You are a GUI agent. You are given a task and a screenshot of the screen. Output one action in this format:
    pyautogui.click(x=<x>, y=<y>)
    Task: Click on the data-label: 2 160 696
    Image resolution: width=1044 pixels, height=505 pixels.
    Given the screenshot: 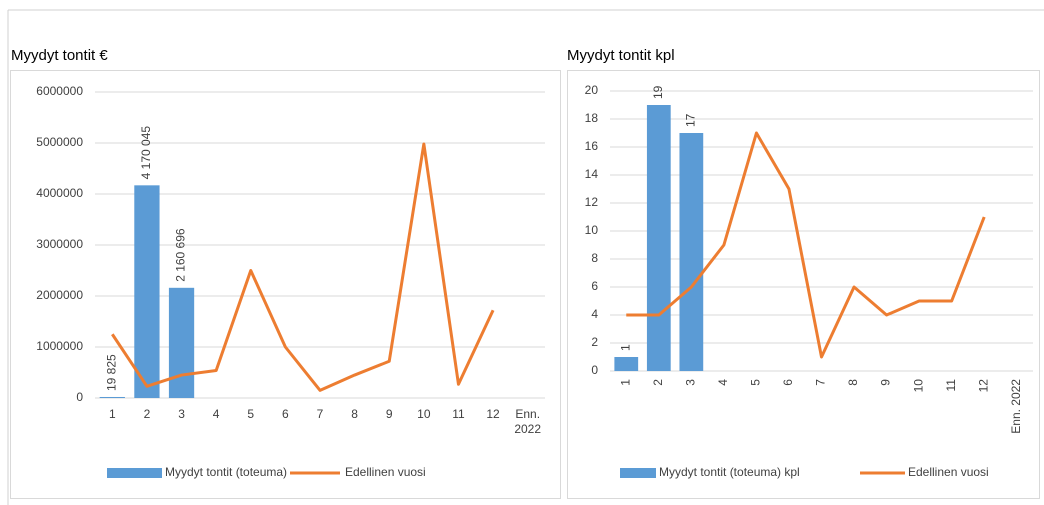 What is the action you would take?
    pyautogui.click(x=181, y=255)
    